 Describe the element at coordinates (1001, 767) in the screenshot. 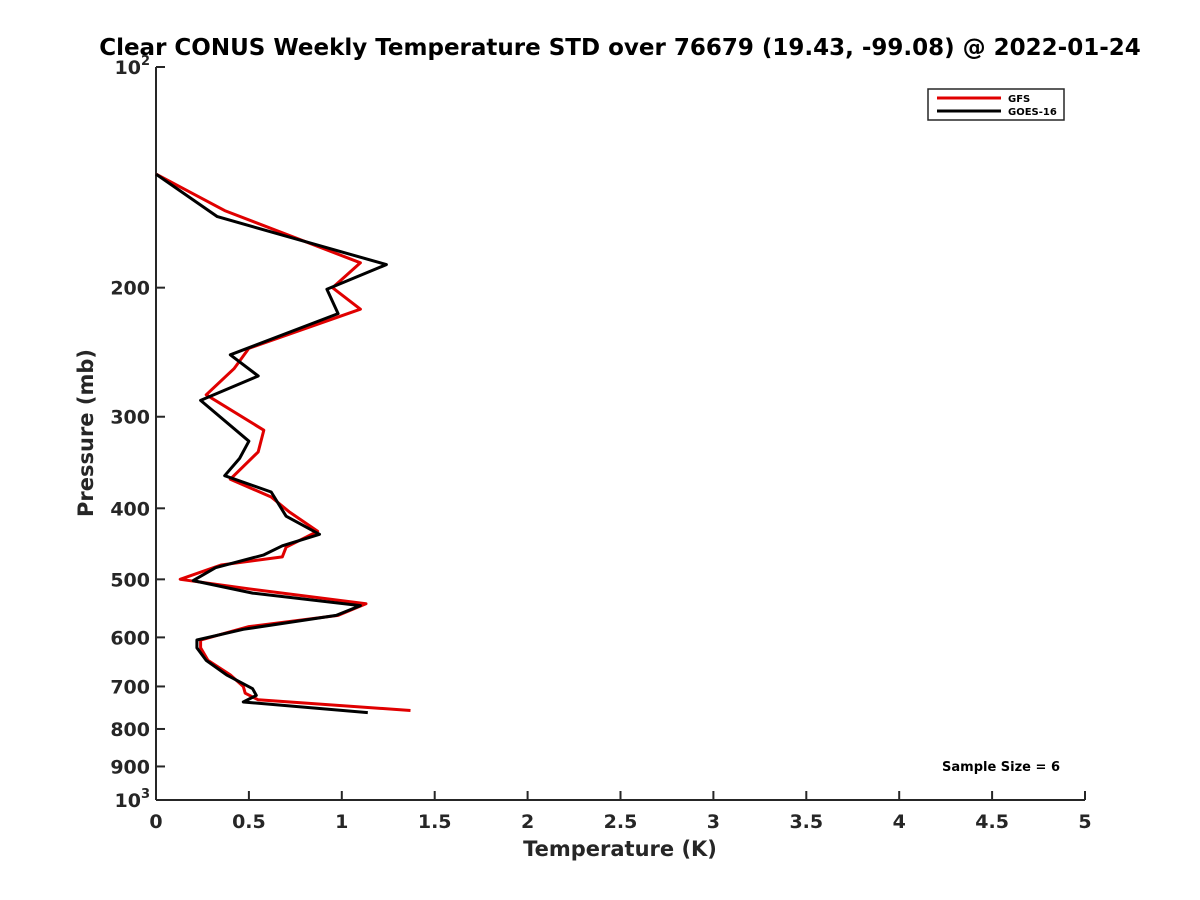

I see `sample-size-annotation: Sample Size = 6` at that location.